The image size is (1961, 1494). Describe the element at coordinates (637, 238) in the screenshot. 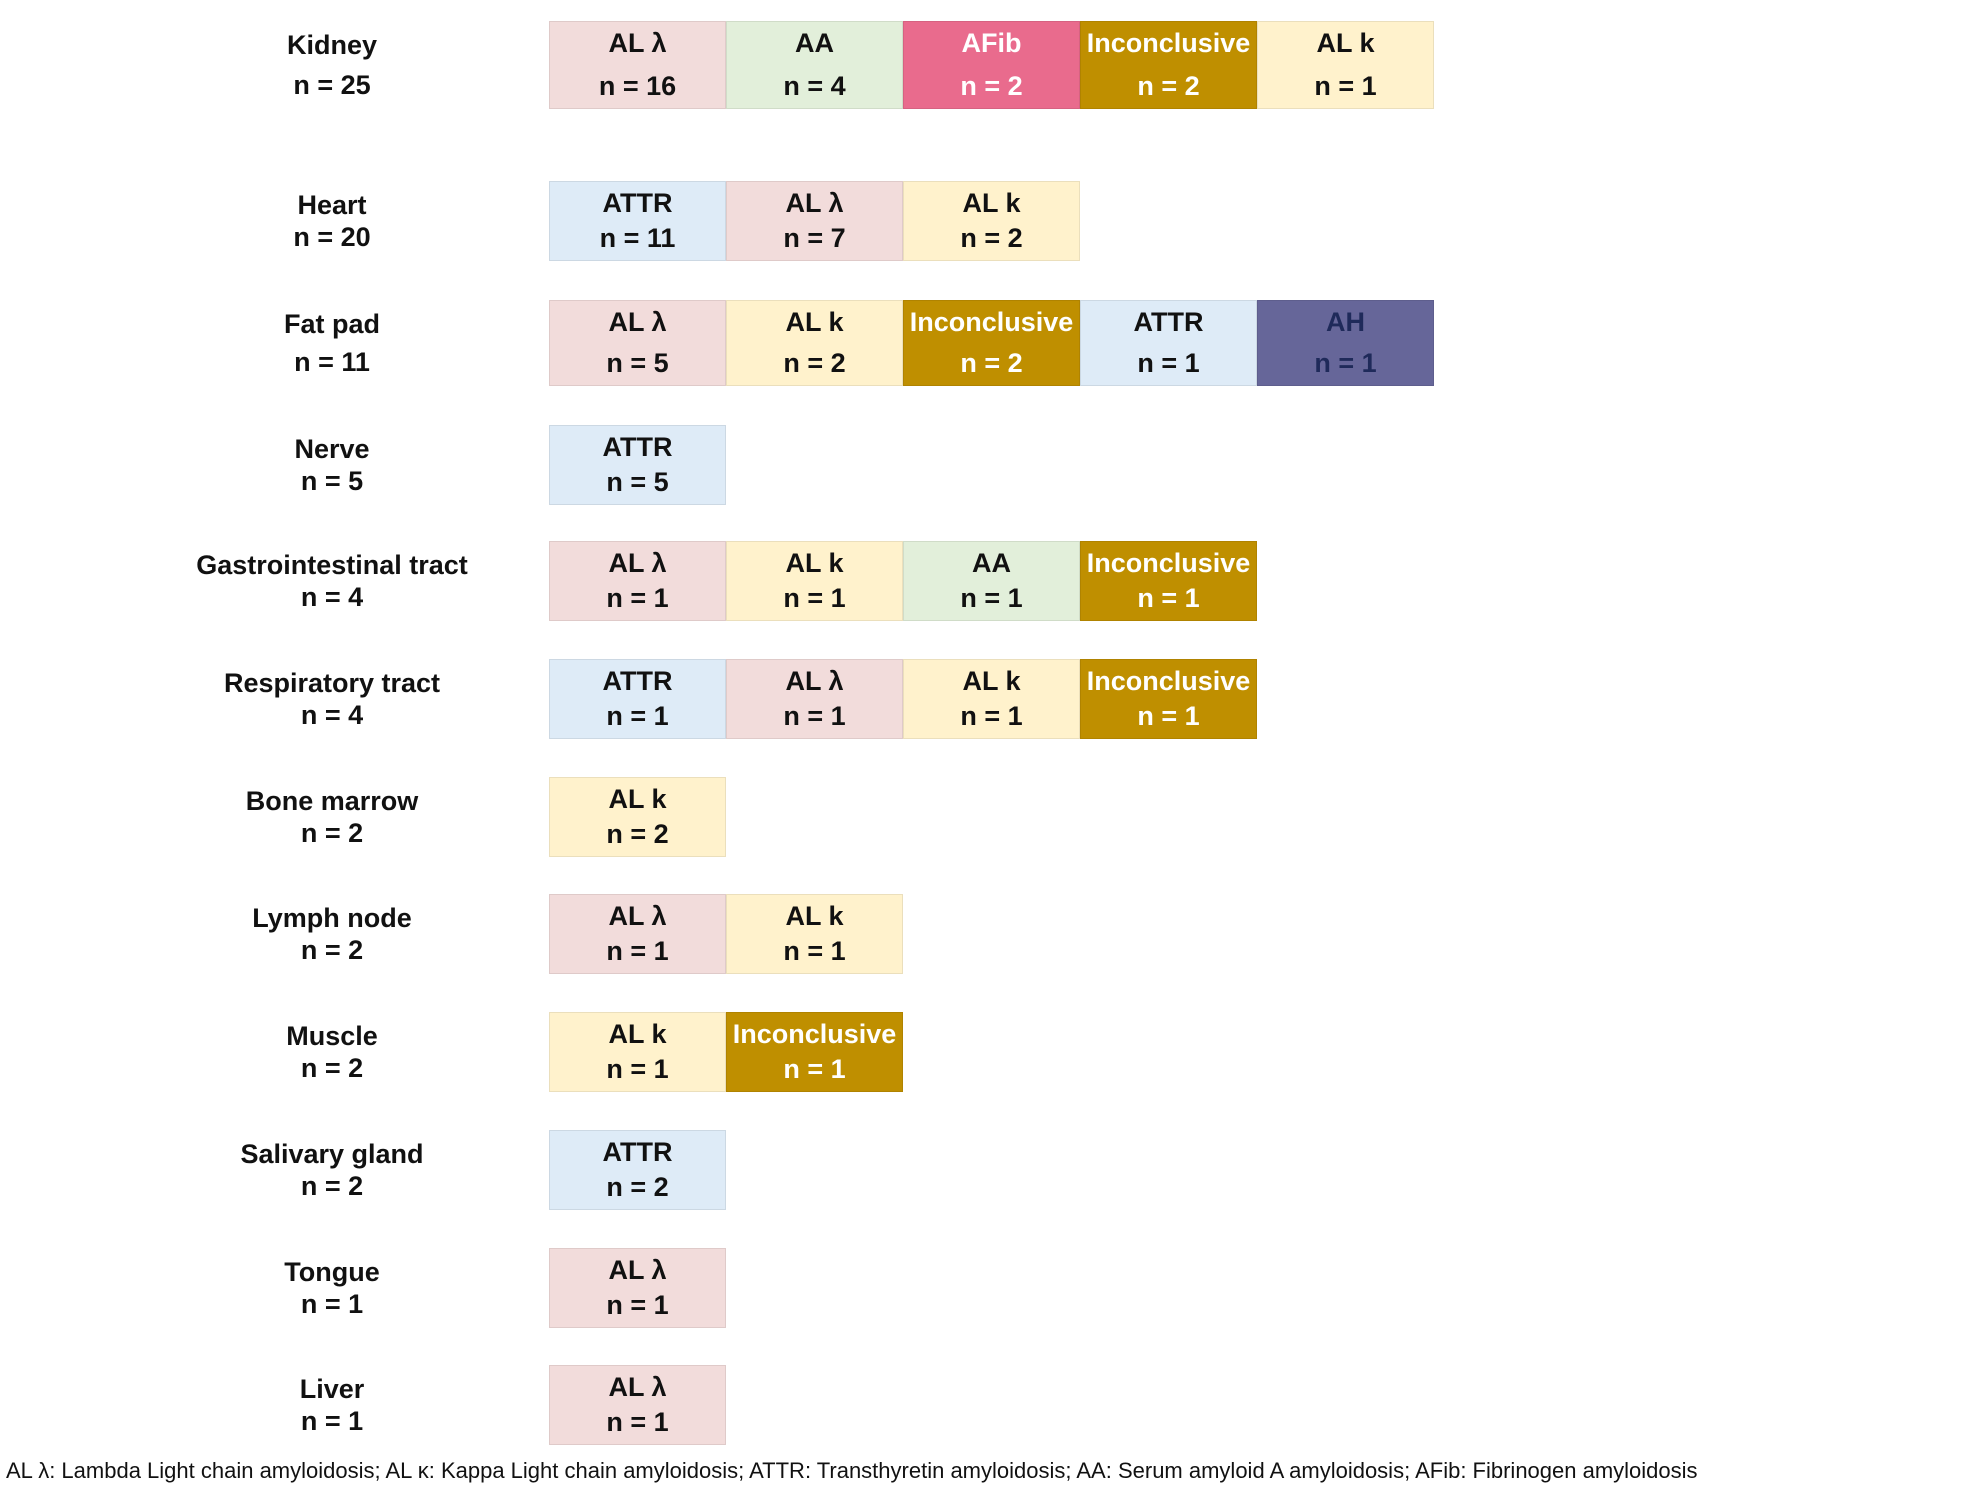

I see `type-count: n = 11` at that location.